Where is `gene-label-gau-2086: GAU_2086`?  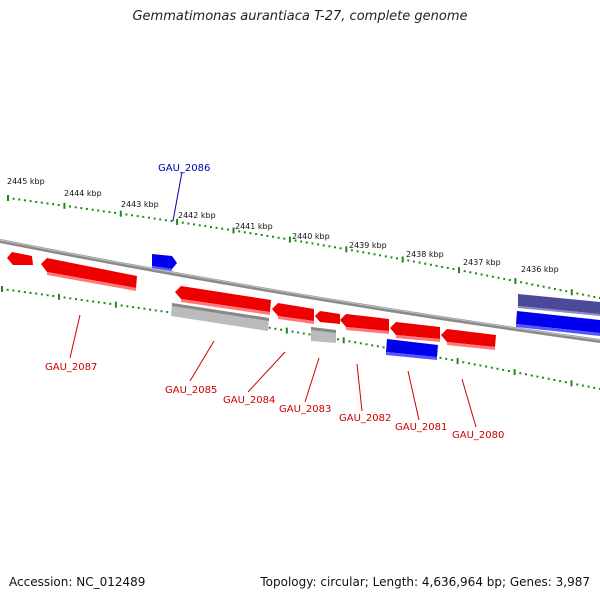 gene-label-gau-2086: GAU_2086 is located at coordinates (184, 168).